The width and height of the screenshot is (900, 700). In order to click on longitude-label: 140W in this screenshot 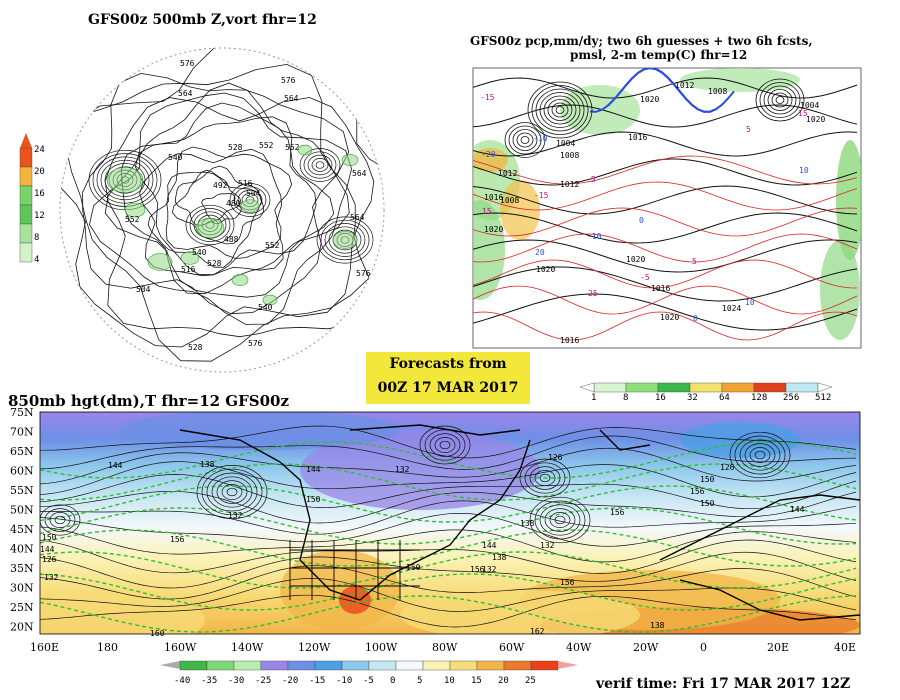, I will do `click(247, 647)`.